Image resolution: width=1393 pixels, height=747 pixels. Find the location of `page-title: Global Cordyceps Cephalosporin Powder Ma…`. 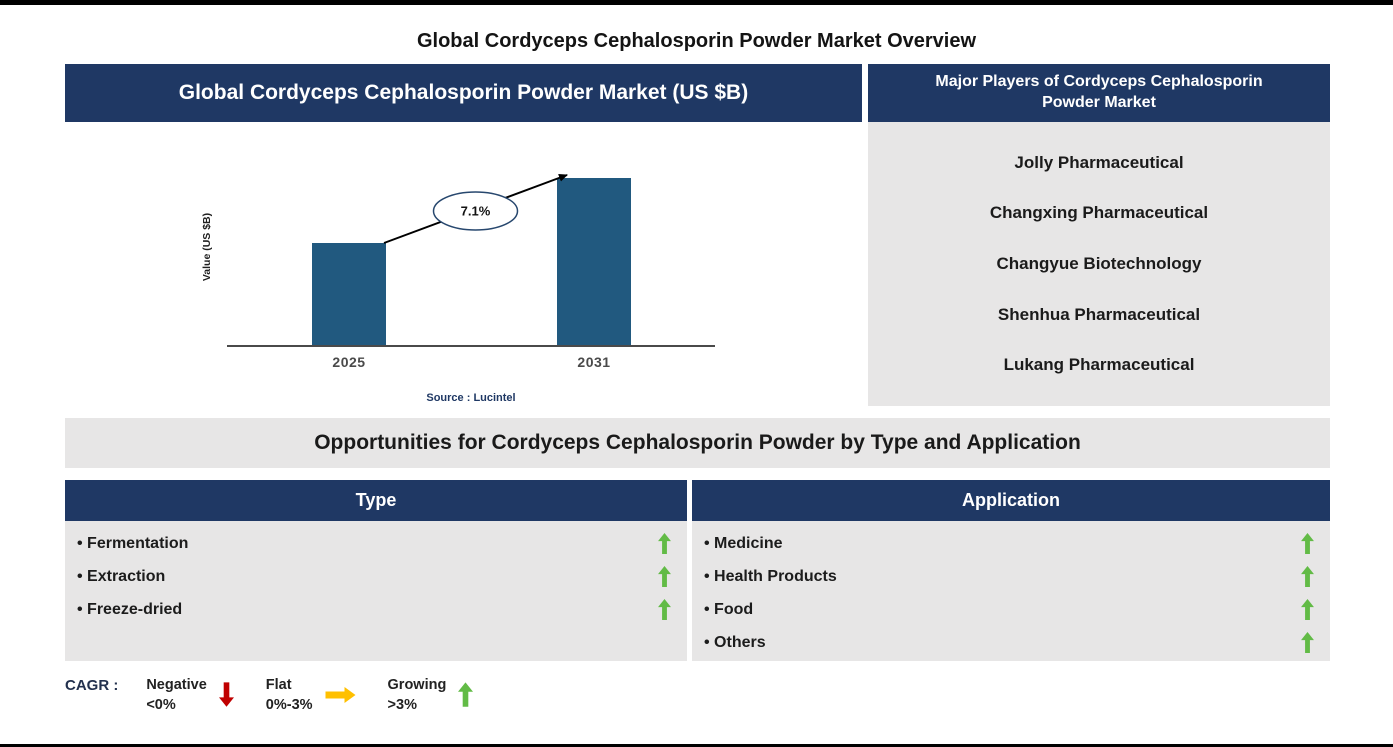

page-title: Global Cordyceps Cephalosporin Powder Ma… is located at coordinates (696, 41).